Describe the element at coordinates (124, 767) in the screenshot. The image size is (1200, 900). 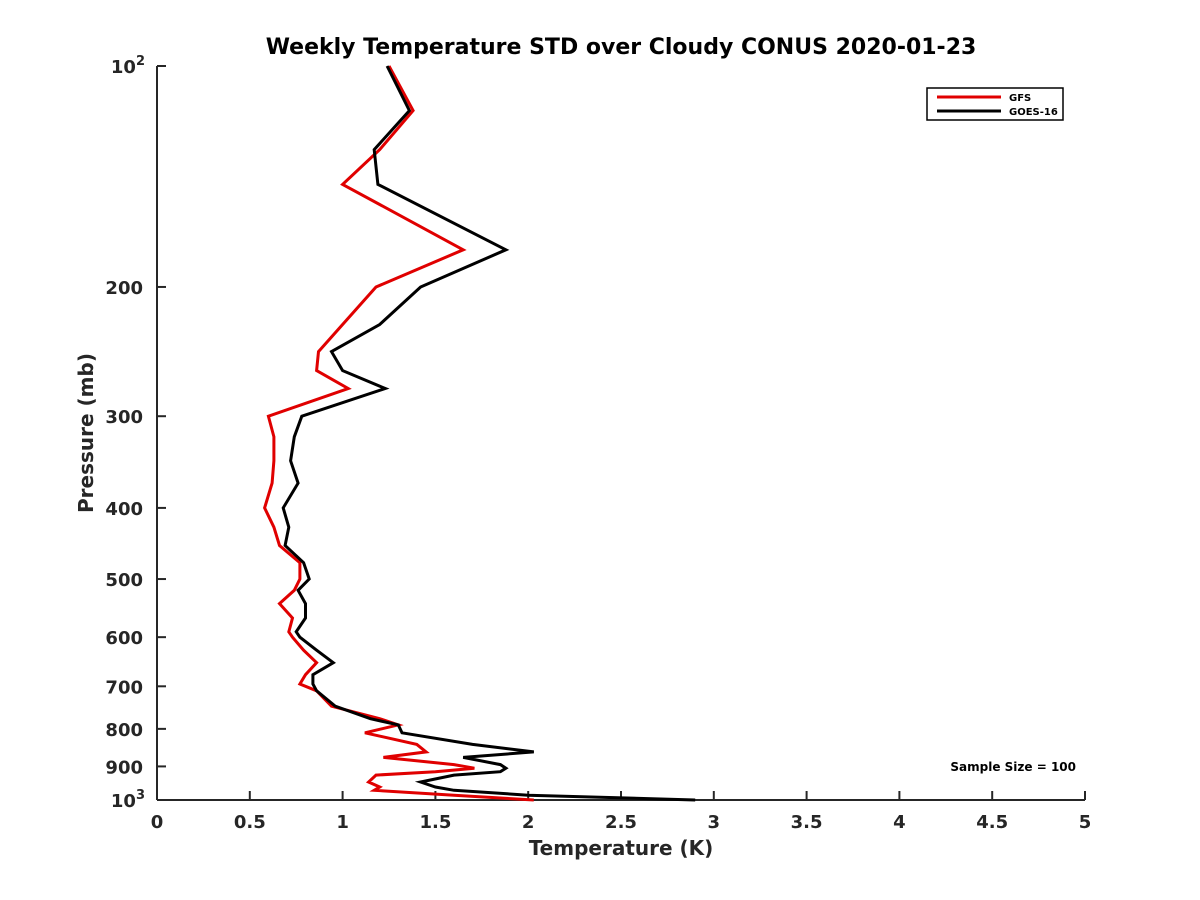
I see `y-tick-label: 900` at that location.